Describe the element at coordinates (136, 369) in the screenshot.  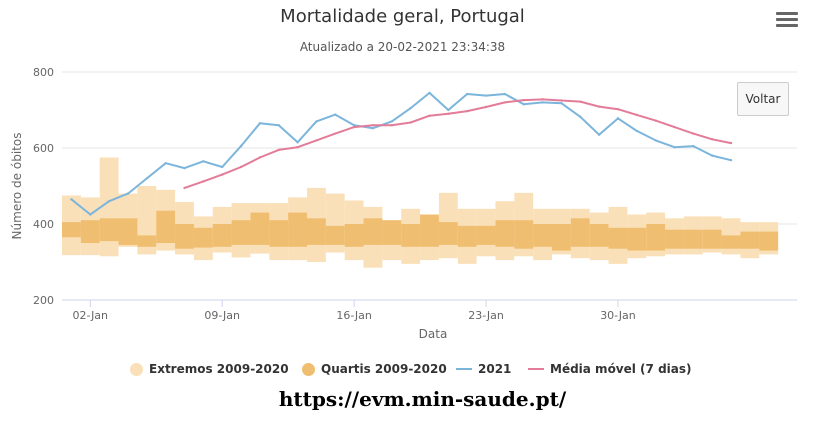
I see `legend-swatch-extremes` at that location.